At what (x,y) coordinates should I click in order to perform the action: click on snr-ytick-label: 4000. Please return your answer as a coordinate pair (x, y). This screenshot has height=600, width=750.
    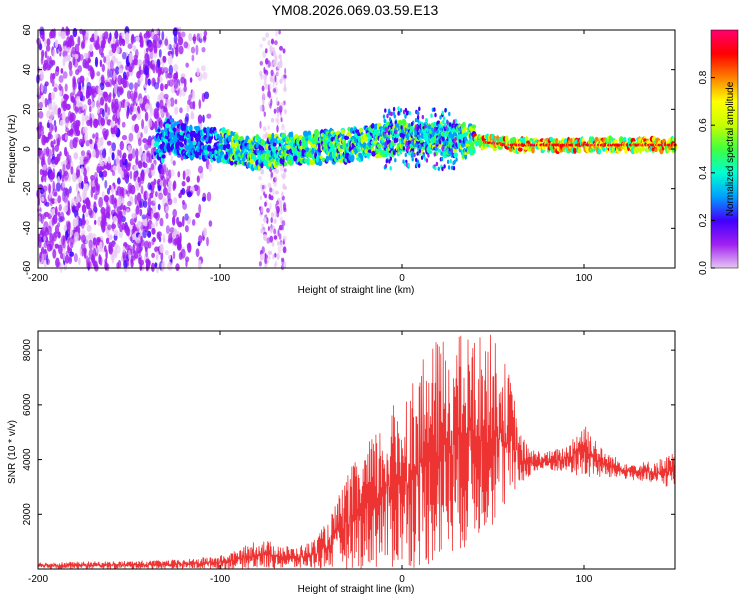
    Looking at the image, I should click on (27, 459).